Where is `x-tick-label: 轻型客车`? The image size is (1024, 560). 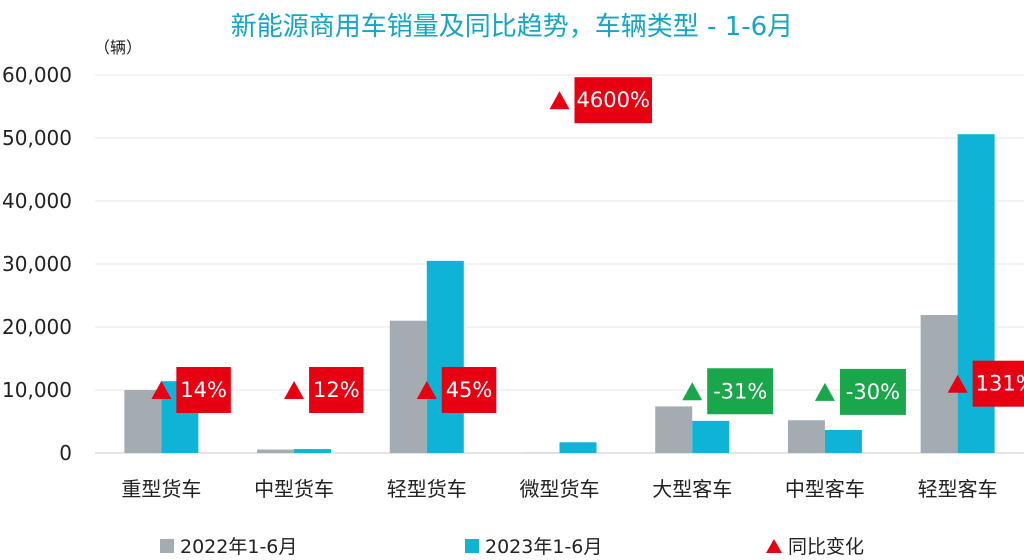
x-tick-label: 轻型客车 is located at coordinates (958, 489).